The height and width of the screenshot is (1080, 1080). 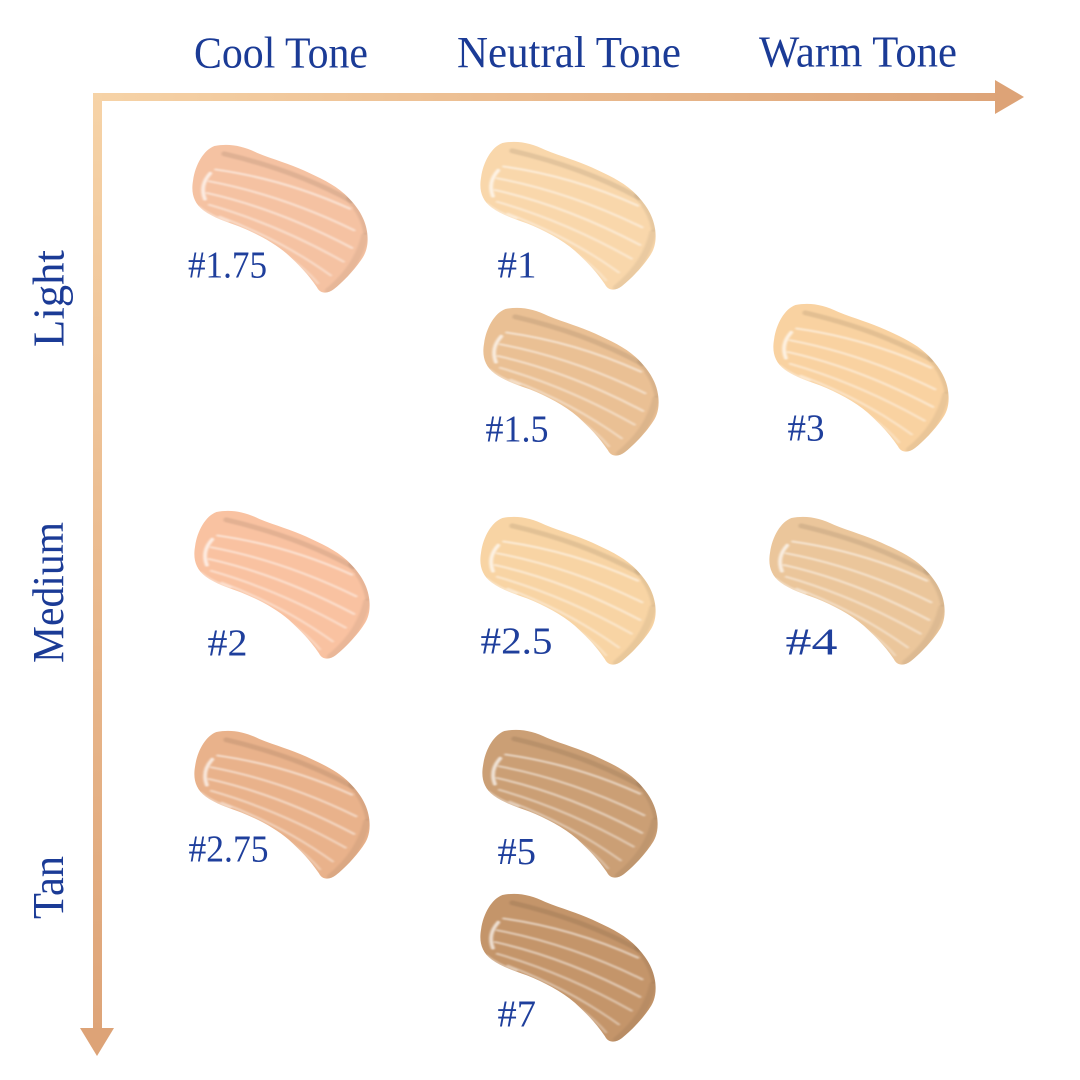 I want to click on svg-text: #4, so click(x=812, y=643).